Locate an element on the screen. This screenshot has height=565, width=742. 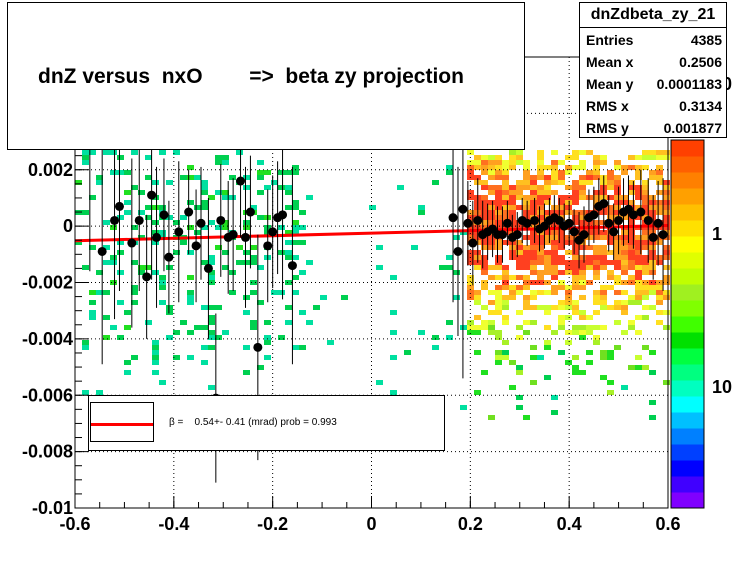
stats-row-mean-y: Mean y 0.0001183 is located at coordinates (654, 84).